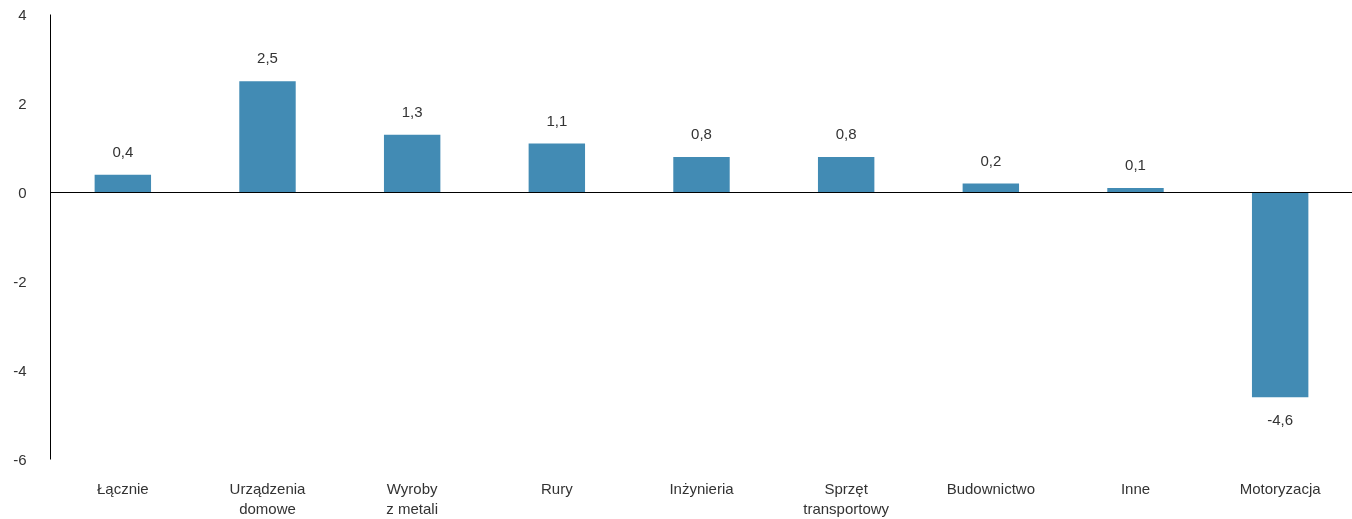  What do you see at coordinates (412, 111) in the screenshot?
I see `data-label: 1,3` at bounding box center [412, 111].